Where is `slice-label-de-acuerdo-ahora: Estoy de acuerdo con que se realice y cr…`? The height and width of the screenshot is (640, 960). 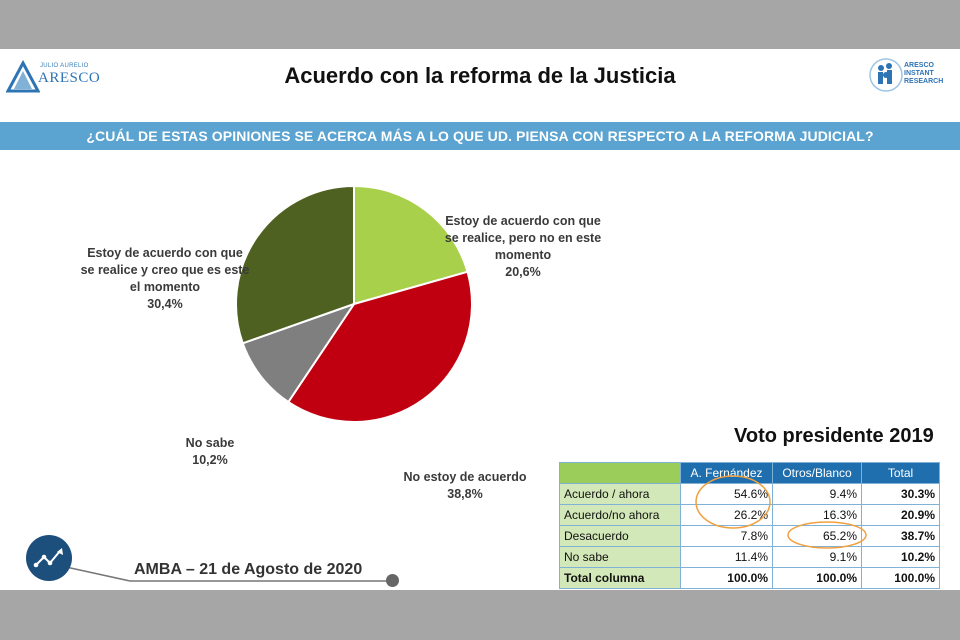
slice-label-de-acuerdo-ahora: Estoy de acuerdo con que se realice y cr… is located at coordinates (165, 279).